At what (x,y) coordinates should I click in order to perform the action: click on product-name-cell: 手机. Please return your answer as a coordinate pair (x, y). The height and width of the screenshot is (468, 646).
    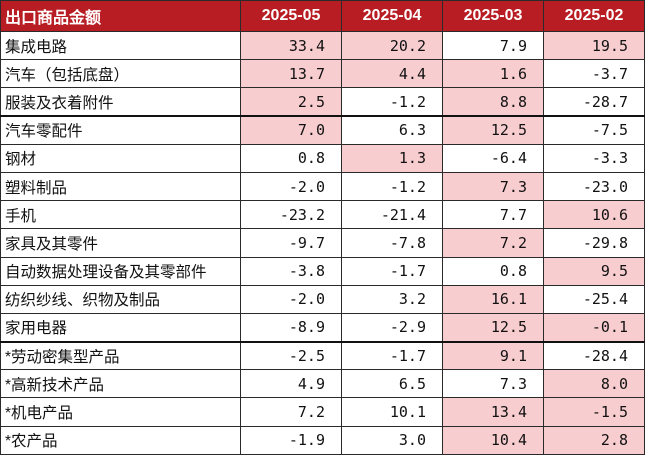
    Looking at the image, I should click on (120, 215).